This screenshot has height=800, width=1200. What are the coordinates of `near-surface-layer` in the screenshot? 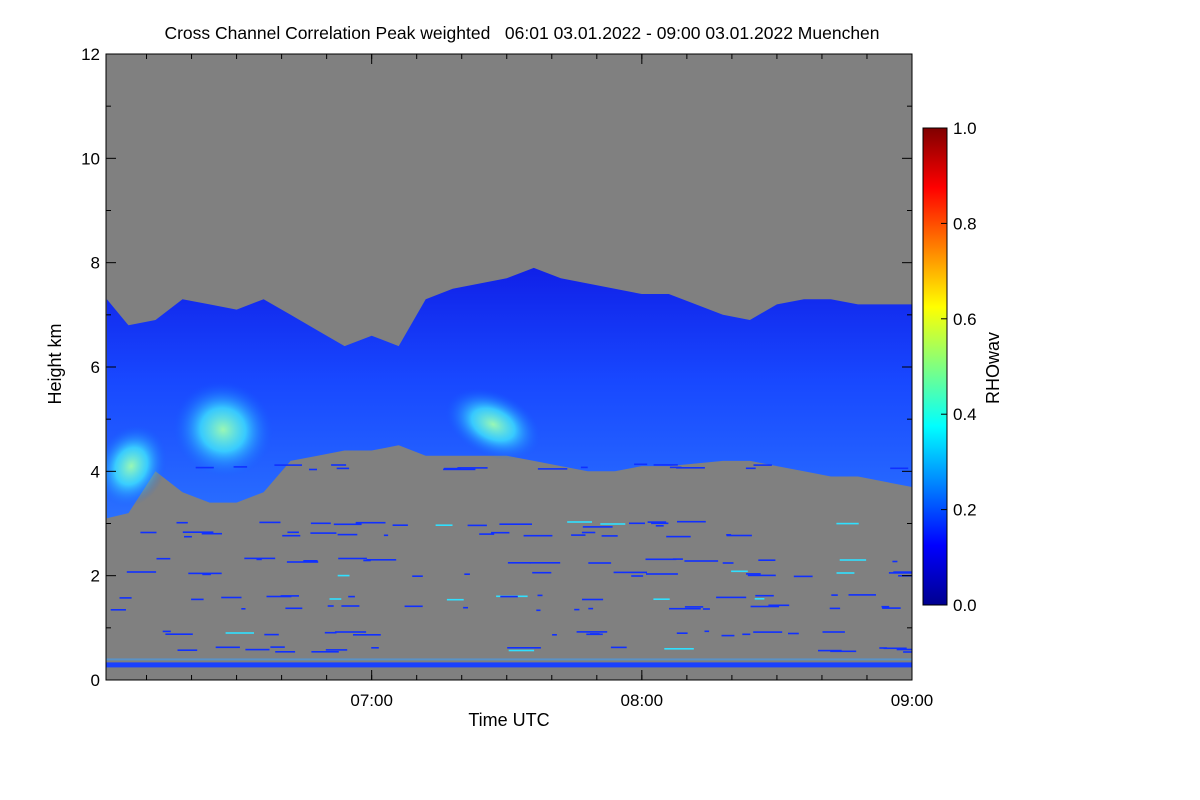 It's located at (509, 665).